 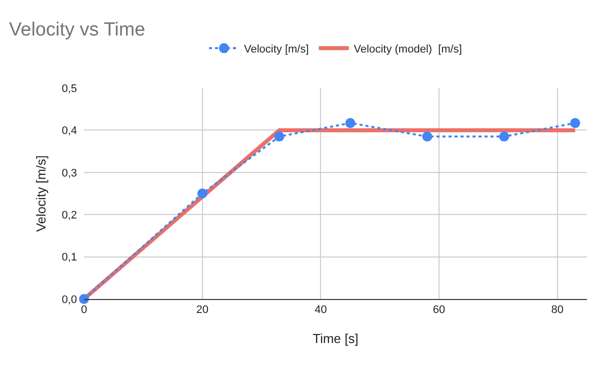 I want to click on y-axis-title: Velocity [m/s], so click(x=41, y=193).